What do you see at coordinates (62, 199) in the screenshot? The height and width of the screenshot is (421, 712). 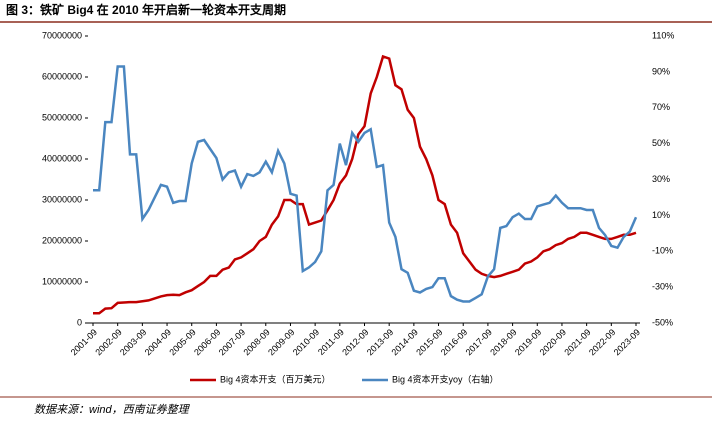 I see `y-tick-label: 30000000` at bounding box center [62, 199].